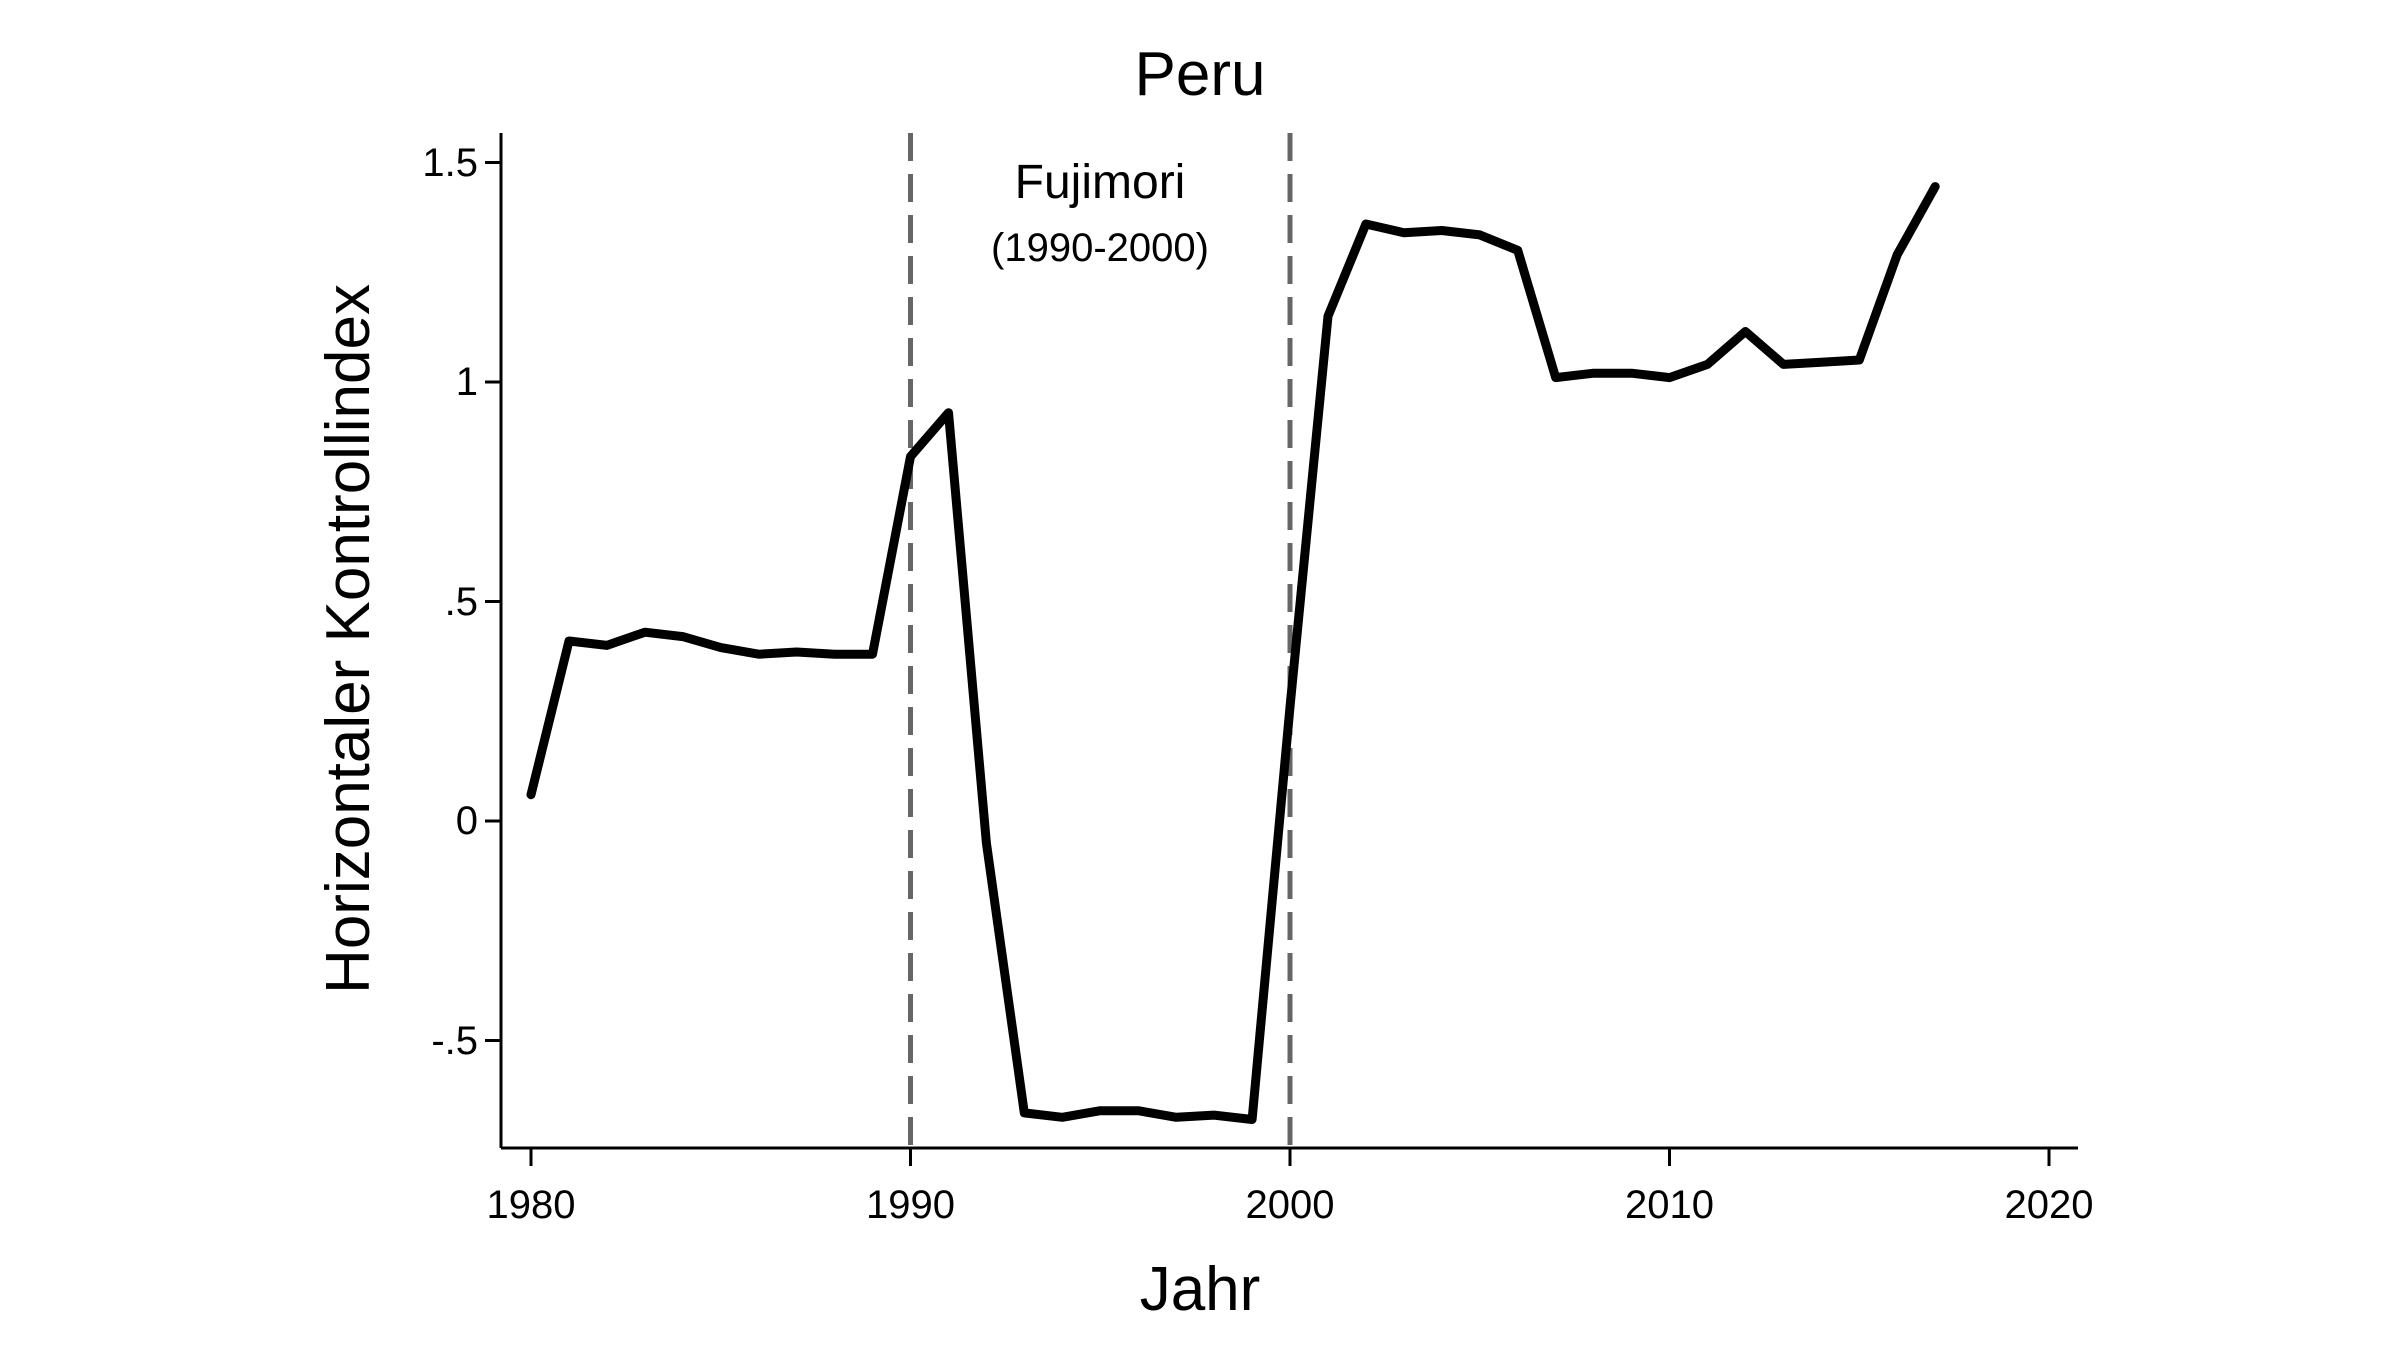  I want to click on y-tick-label: -.5, so click(454, 1040).